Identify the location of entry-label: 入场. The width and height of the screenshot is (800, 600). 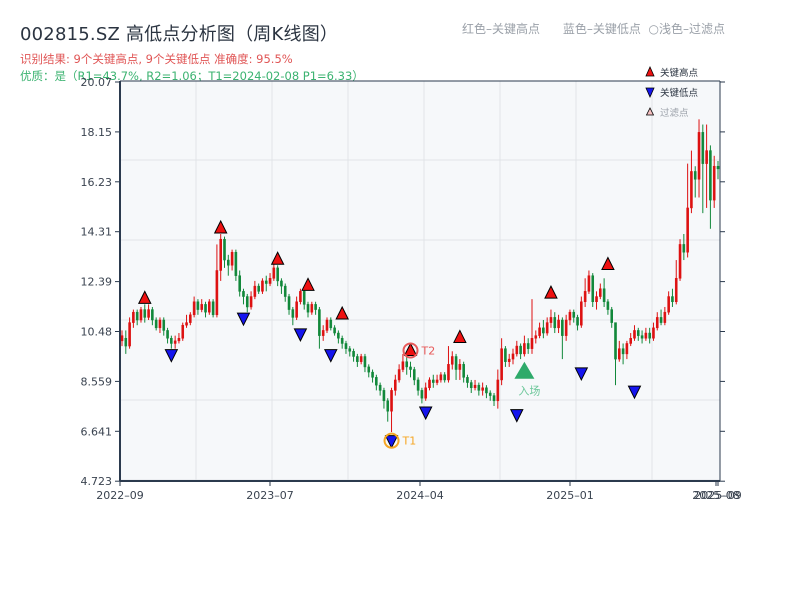
(529, 391).